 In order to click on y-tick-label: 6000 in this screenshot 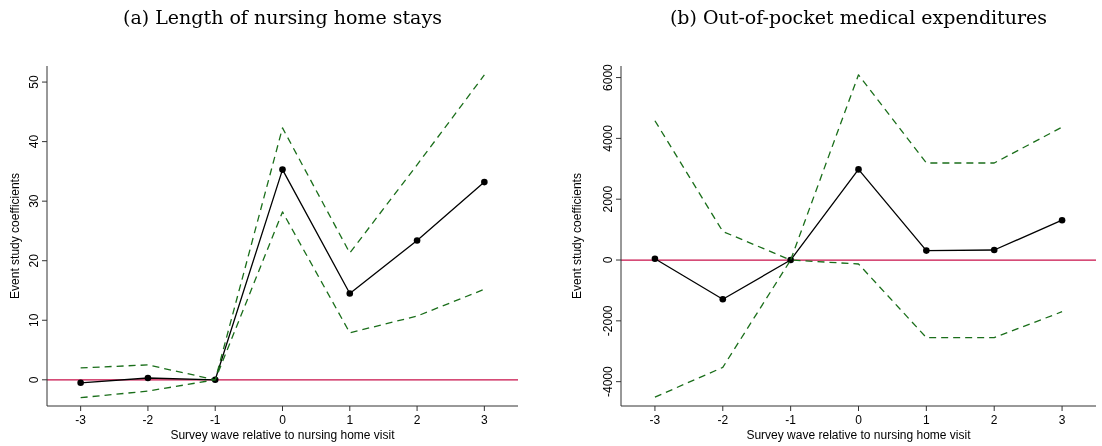, I will do `click(608, 77)`.